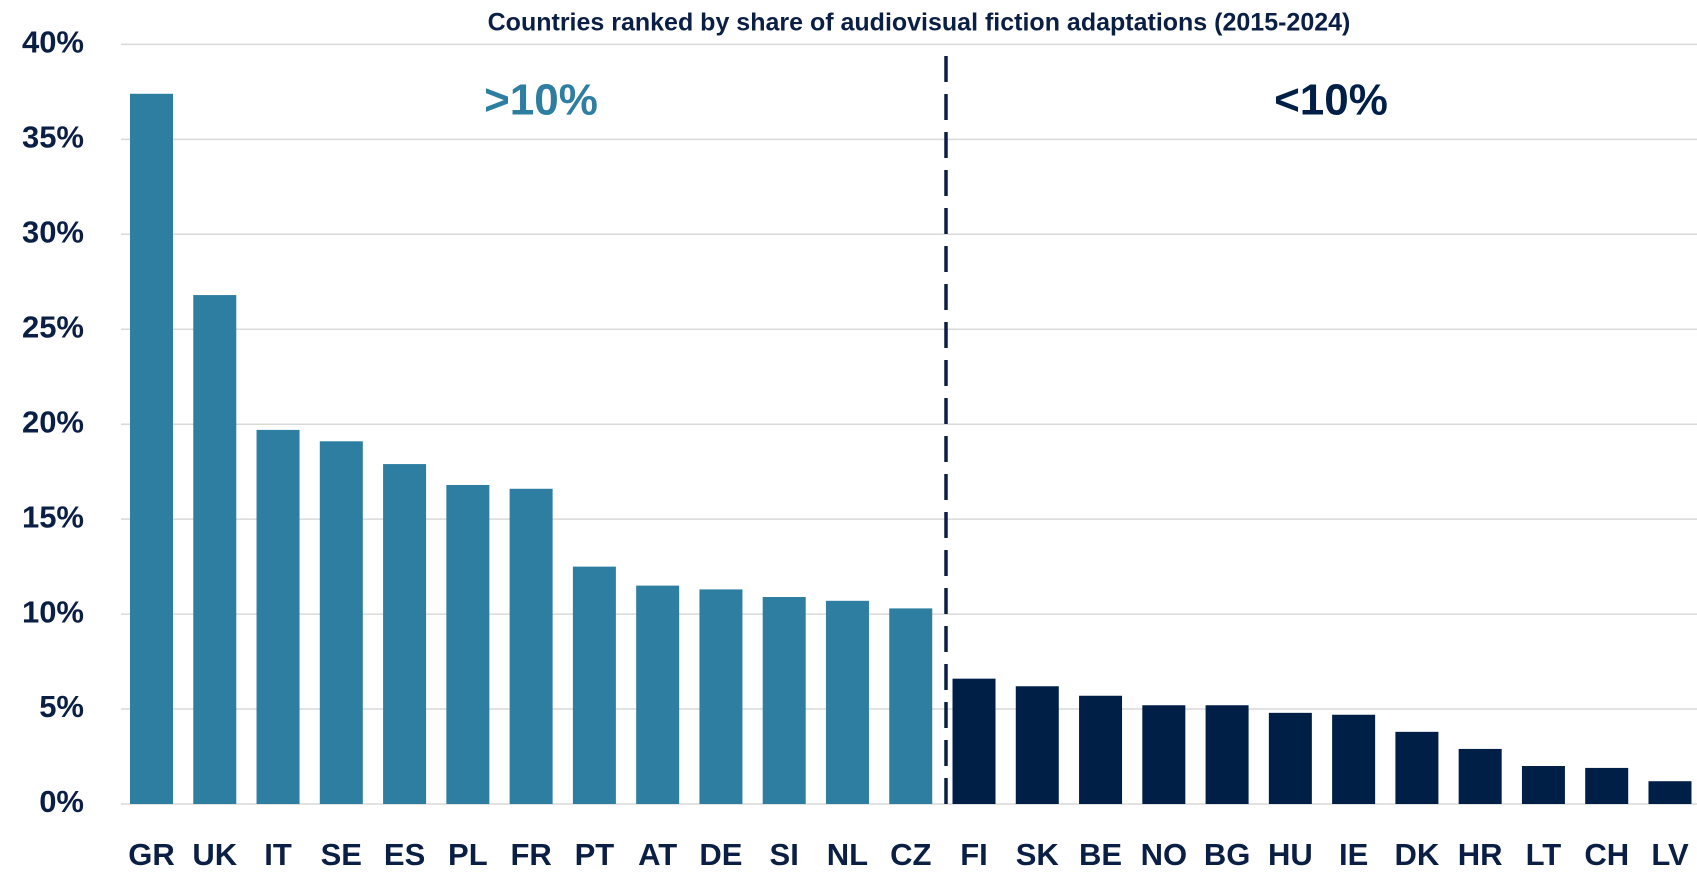 The width and height of the screenshot is (1697, 872). I want to click on x-tick-label: LV, so click(1670, 854).